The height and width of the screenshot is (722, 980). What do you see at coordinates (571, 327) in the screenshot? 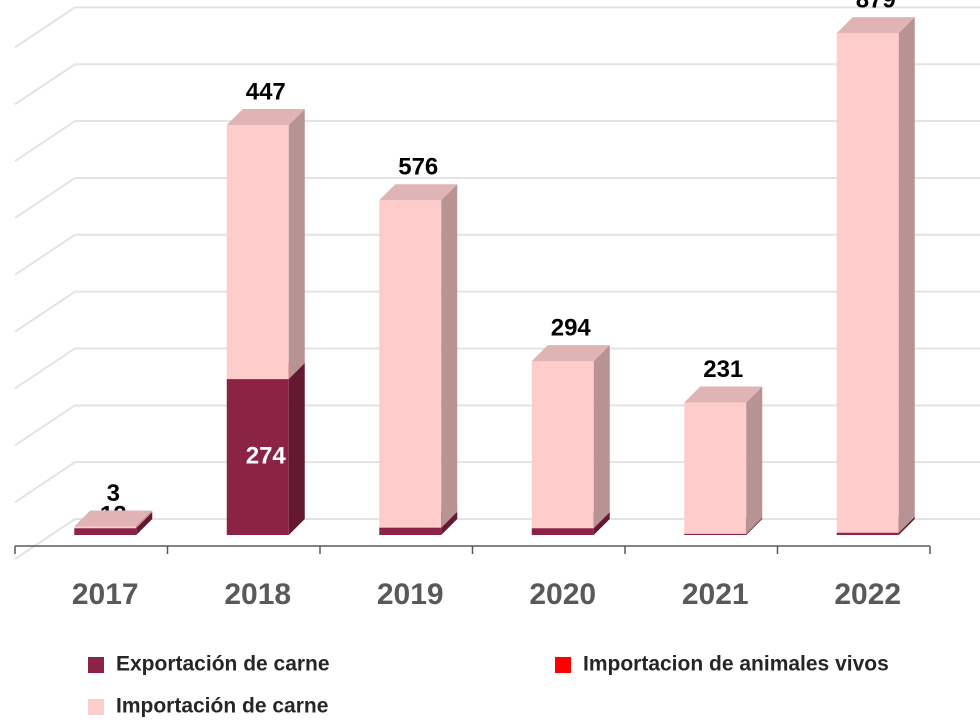
I see `data-label: 294` at bounding box center [571, 327].